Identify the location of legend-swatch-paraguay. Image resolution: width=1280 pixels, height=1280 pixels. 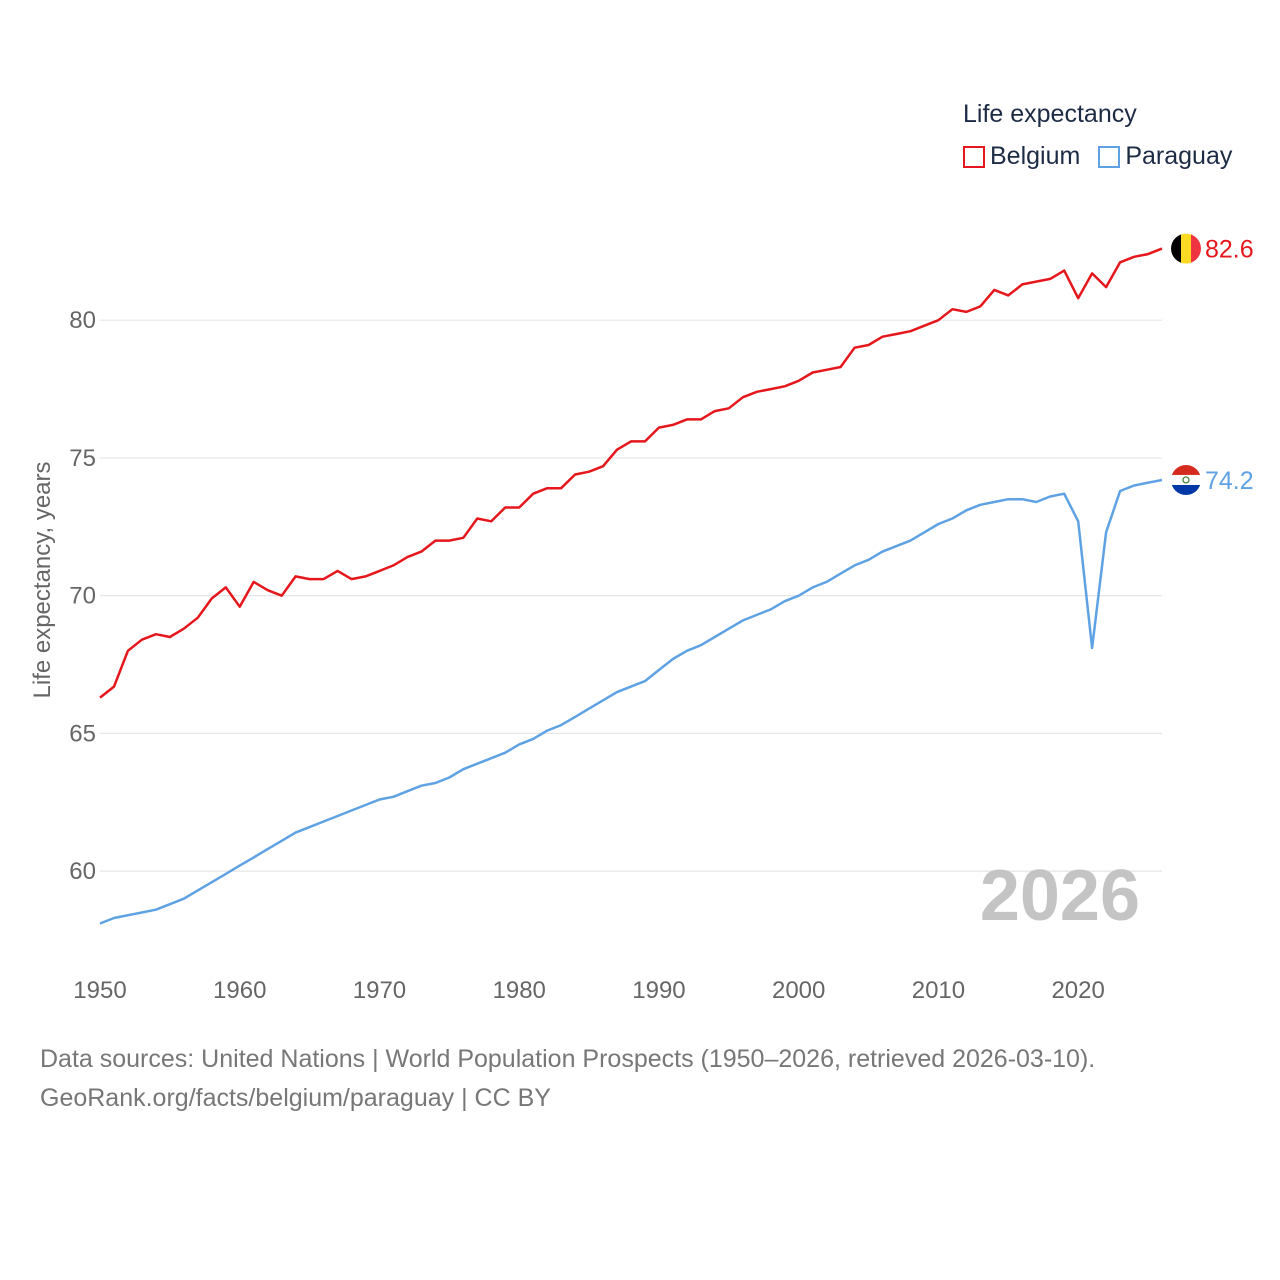
(1109, 156).